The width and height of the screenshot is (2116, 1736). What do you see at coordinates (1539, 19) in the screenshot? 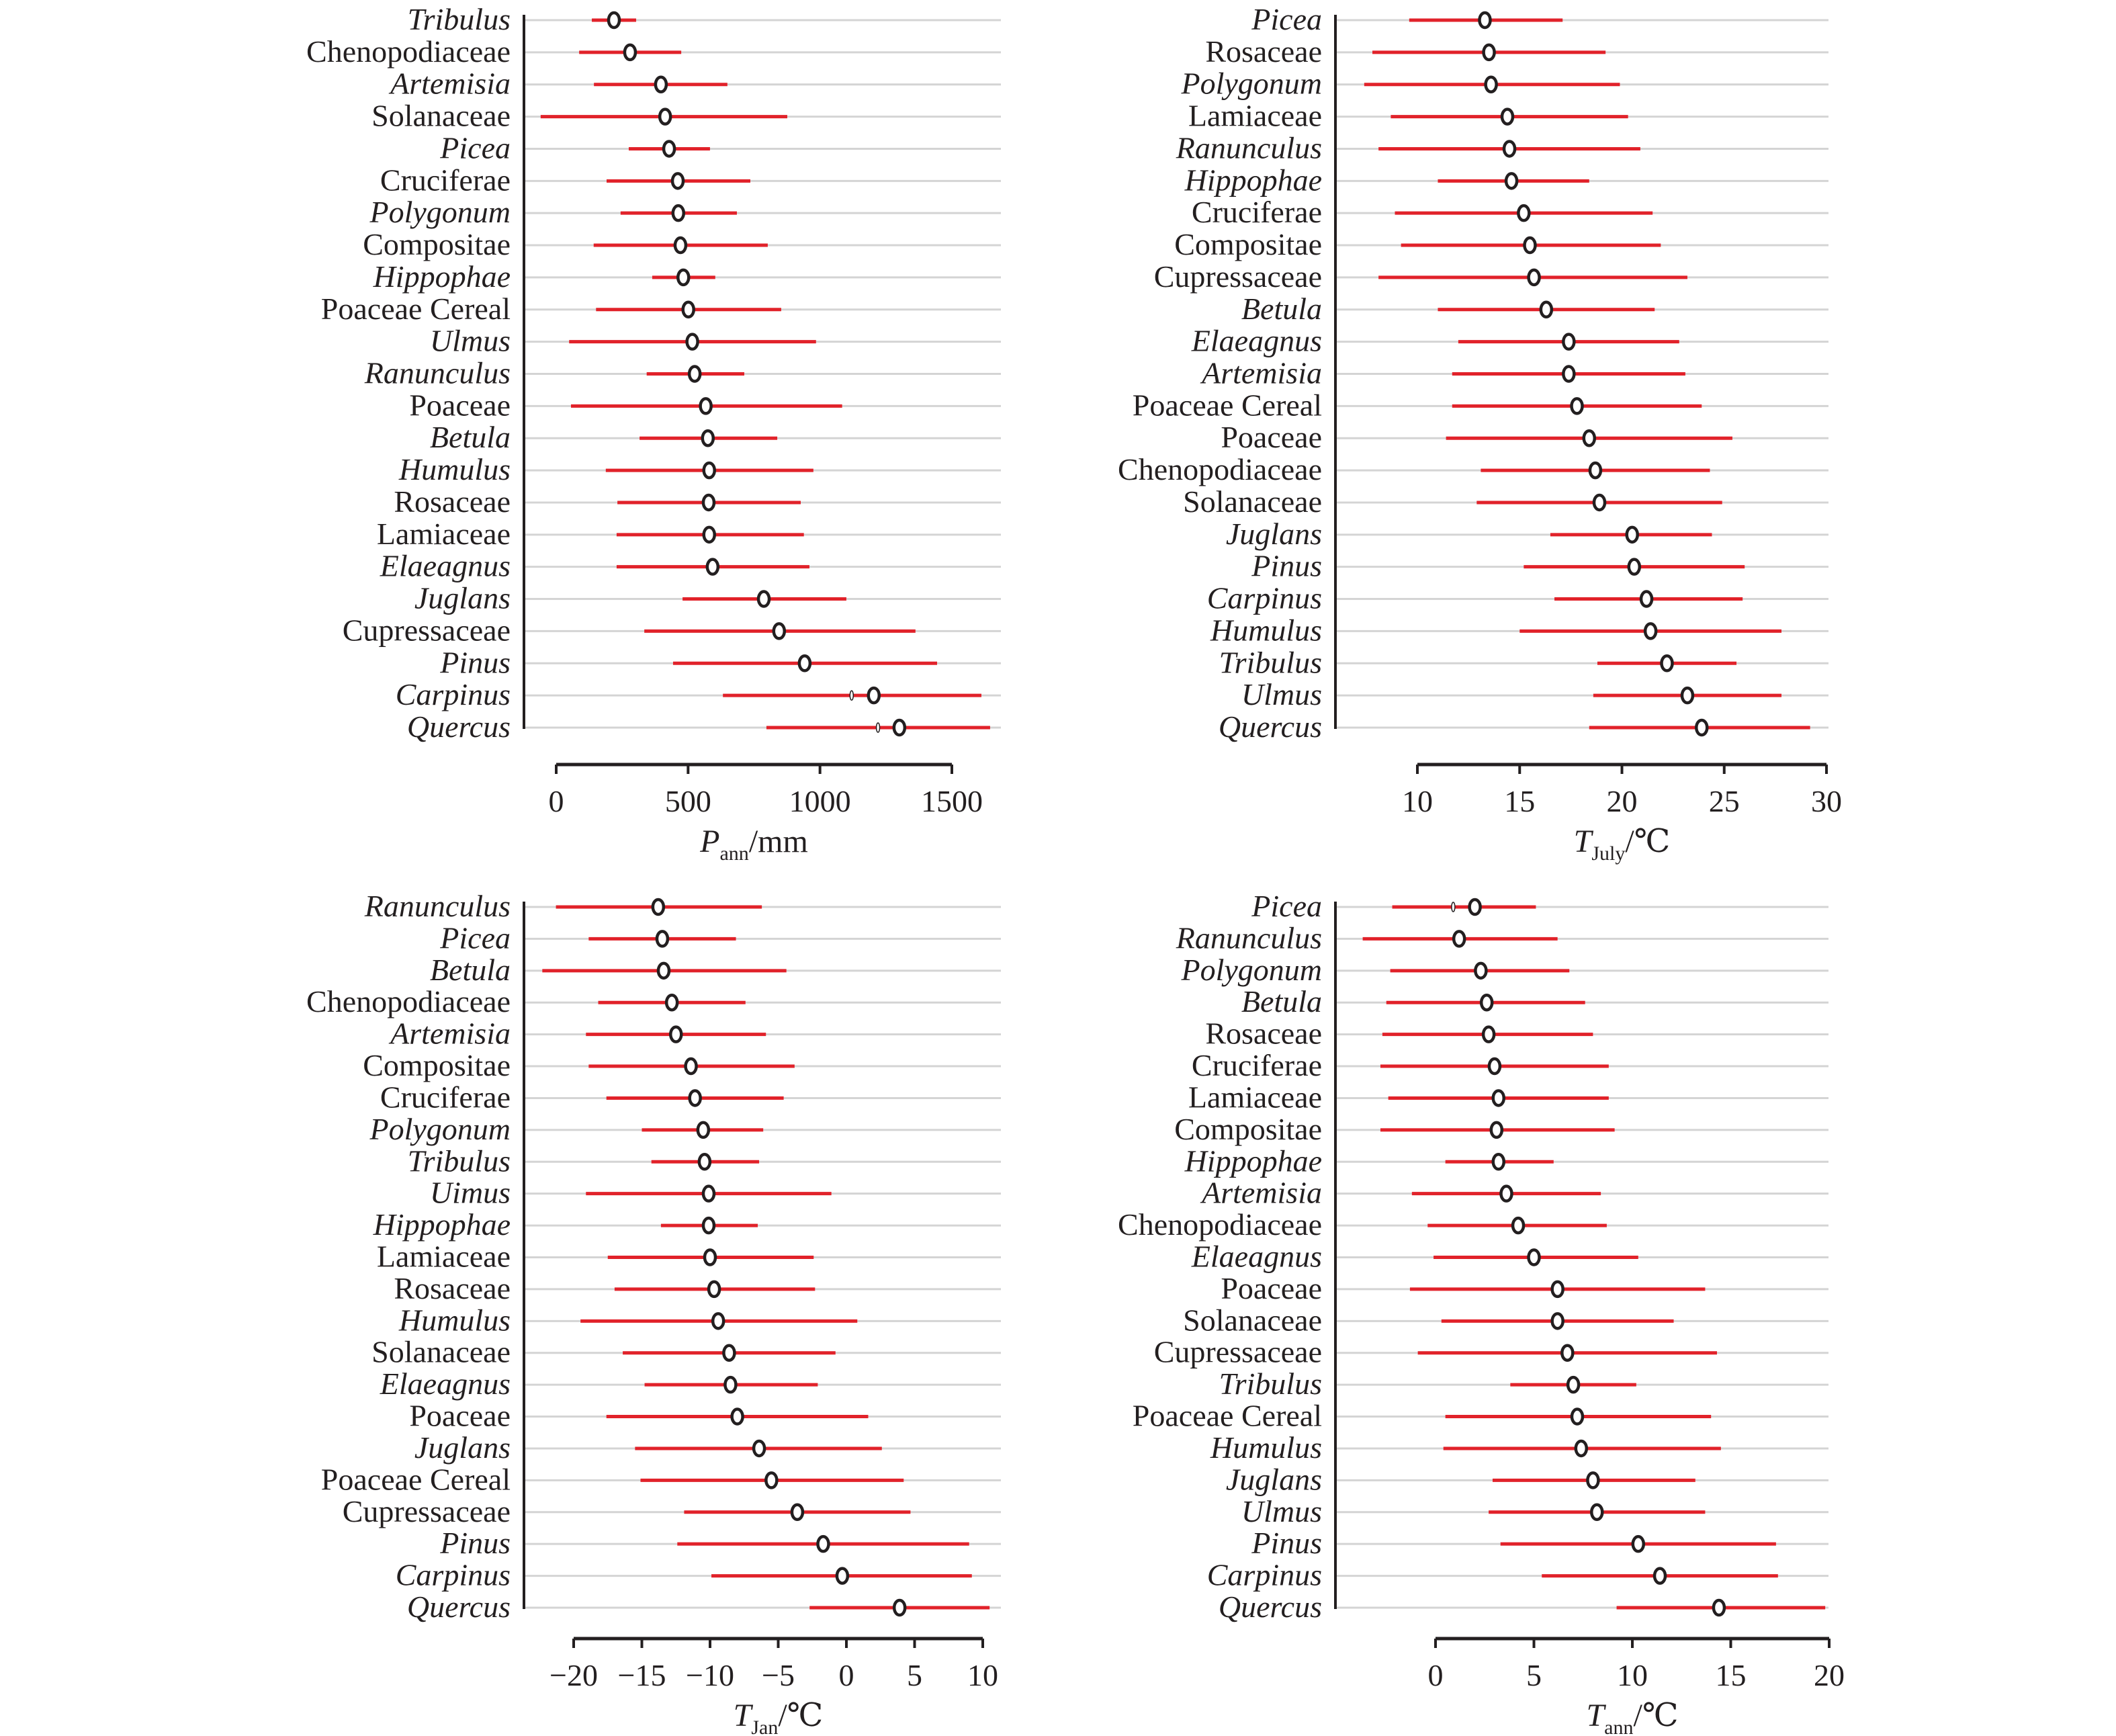
I see `taxon-row: Picea` at bounding box center [1539, 19].